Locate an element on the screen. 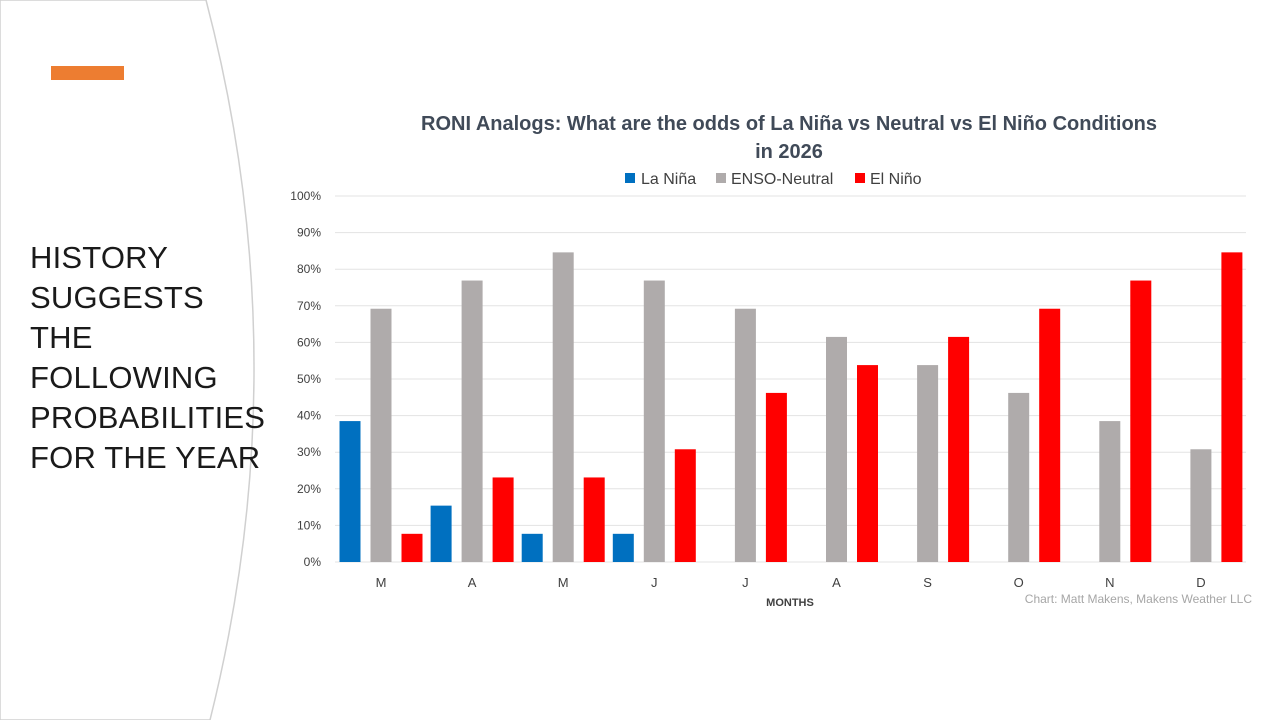  side-line-4: FOLLOWING is located at coordinates (124, 377).